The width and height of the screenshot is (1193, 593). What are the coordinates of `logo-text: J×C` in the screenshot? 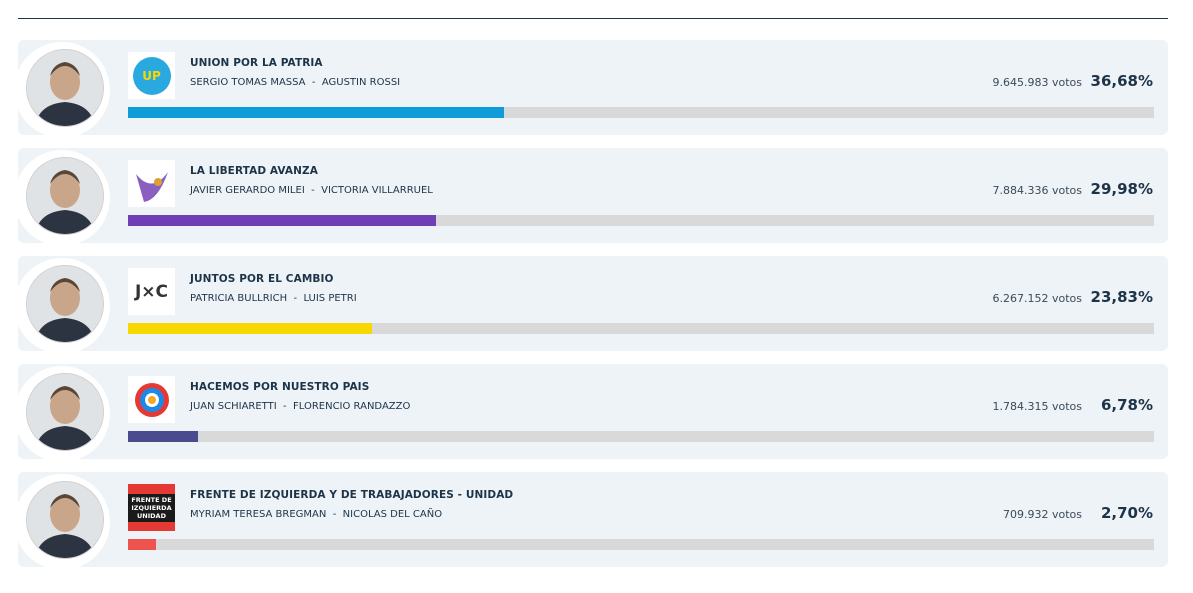 It's located at (151, 291).